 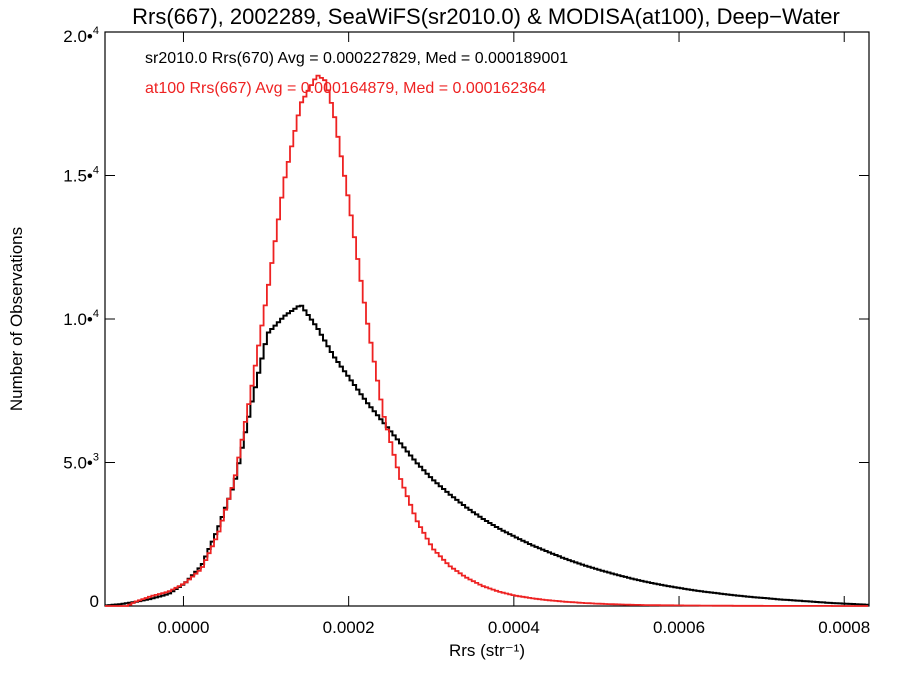 I want to click on x-tick-label: 0.0004, so click(x=514, y=627).